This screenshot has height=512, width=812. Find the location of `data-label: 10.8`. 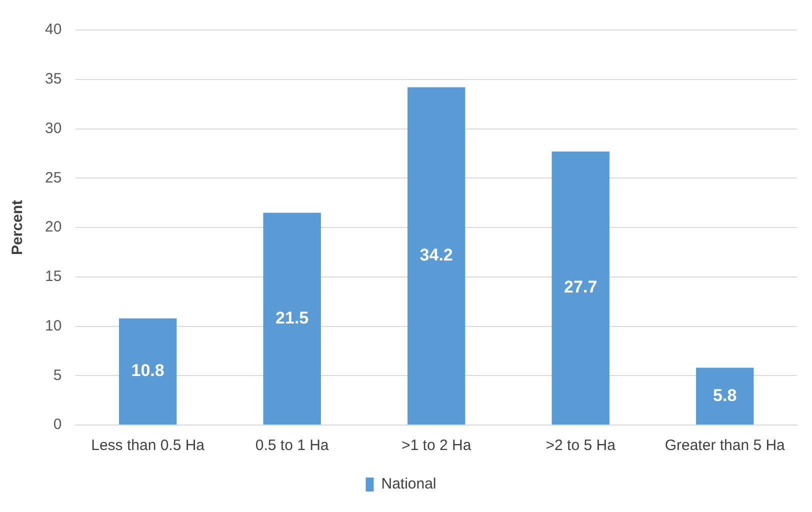

data-label: 10.8 is located at coordinates (147, 370).